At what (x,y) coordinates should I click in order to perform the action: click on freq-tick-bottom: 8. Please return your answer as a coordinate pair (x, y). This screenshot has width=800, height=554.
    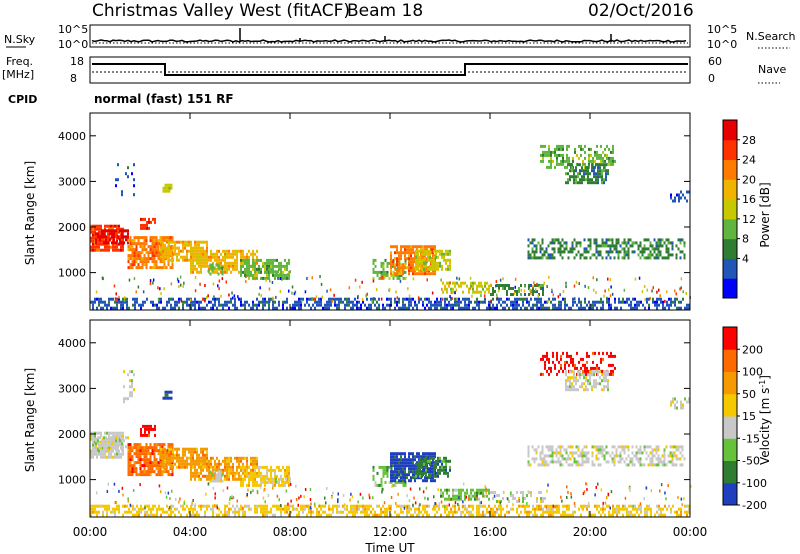
    Looking at the image, I should click on (73, 78).